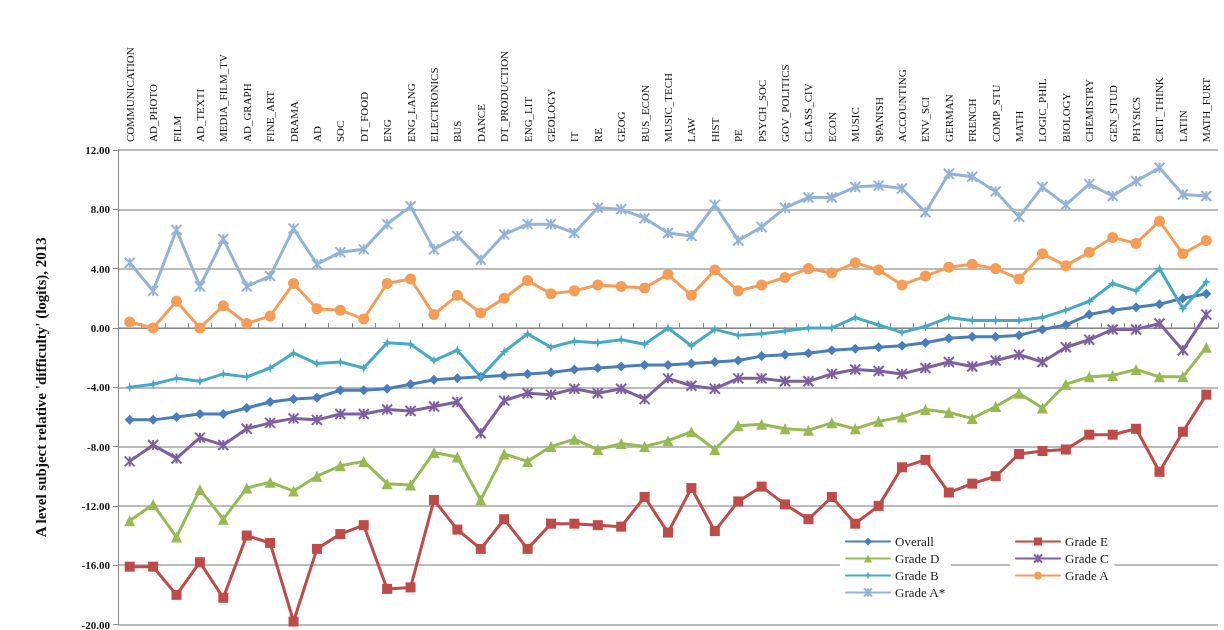 The image size is (1224, 630). What do you see at coordinates (433, 104) in the screenshot?
I see `x-tick-label: ELECTRONICS` at bounding box center [433, 104].